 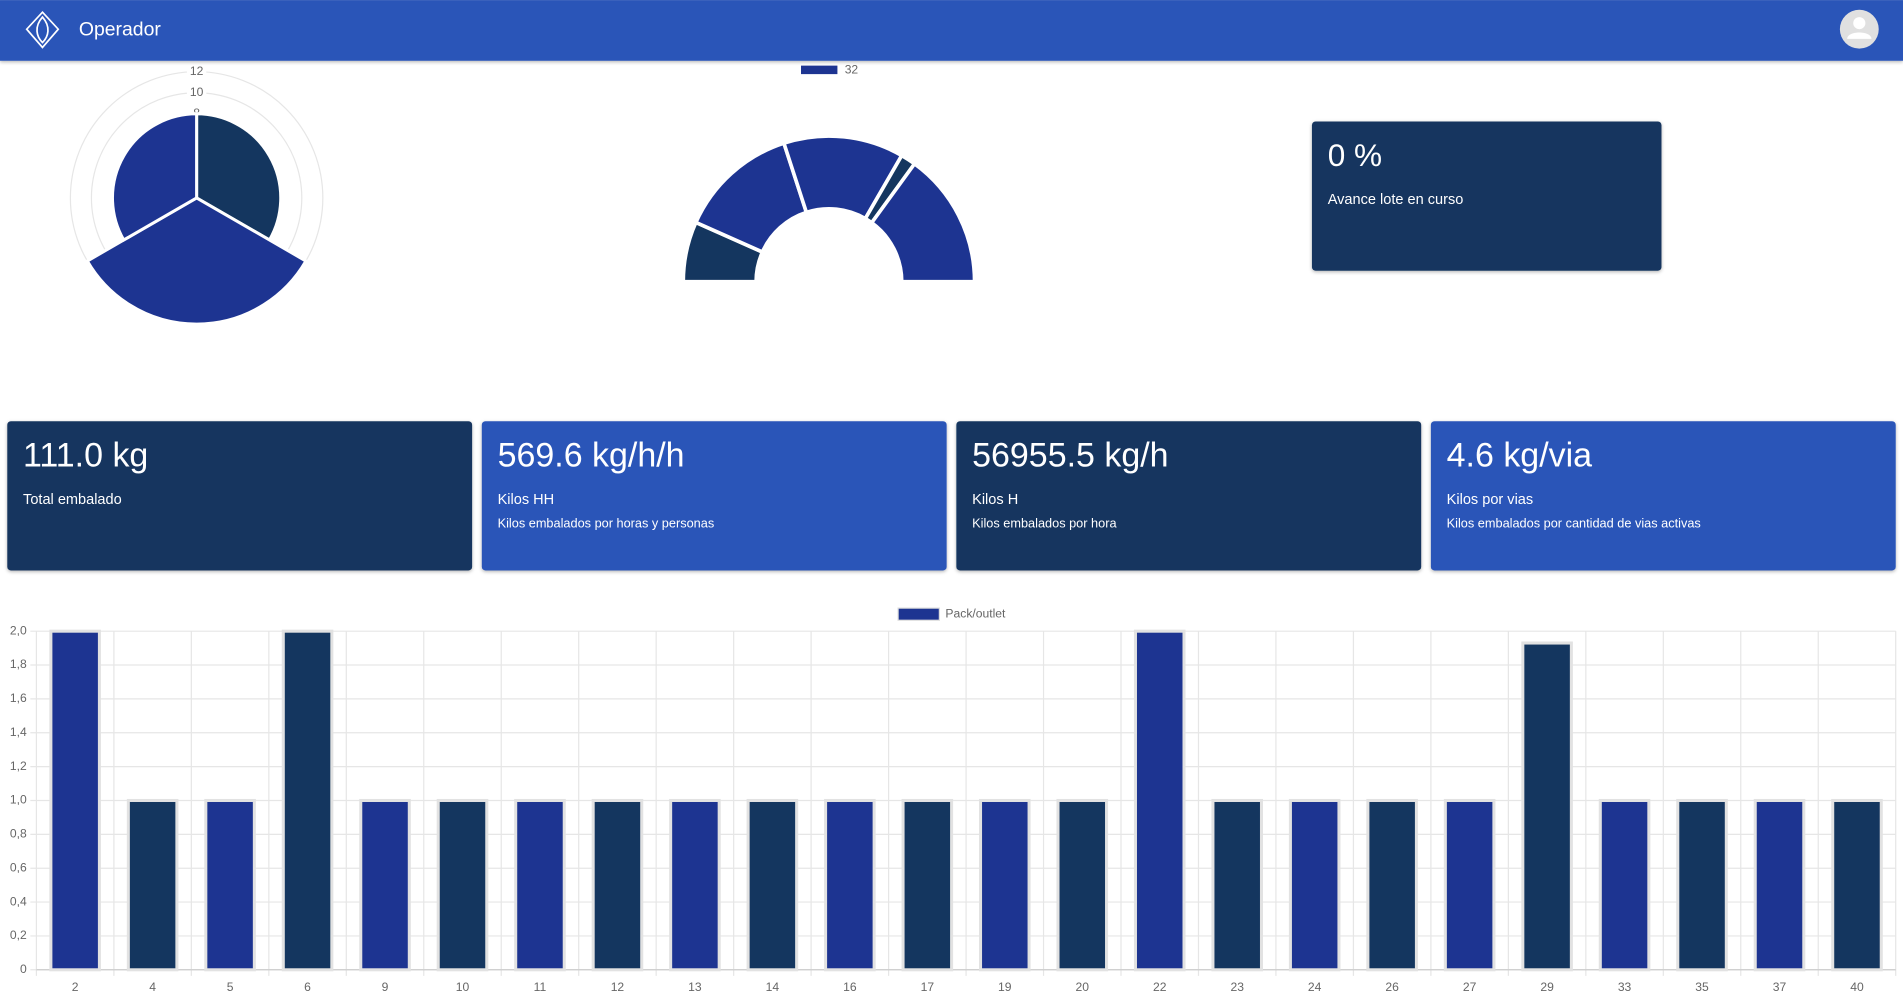 I want to click on progress-label: Avance lote en curso, so click(x=1396, y=200).